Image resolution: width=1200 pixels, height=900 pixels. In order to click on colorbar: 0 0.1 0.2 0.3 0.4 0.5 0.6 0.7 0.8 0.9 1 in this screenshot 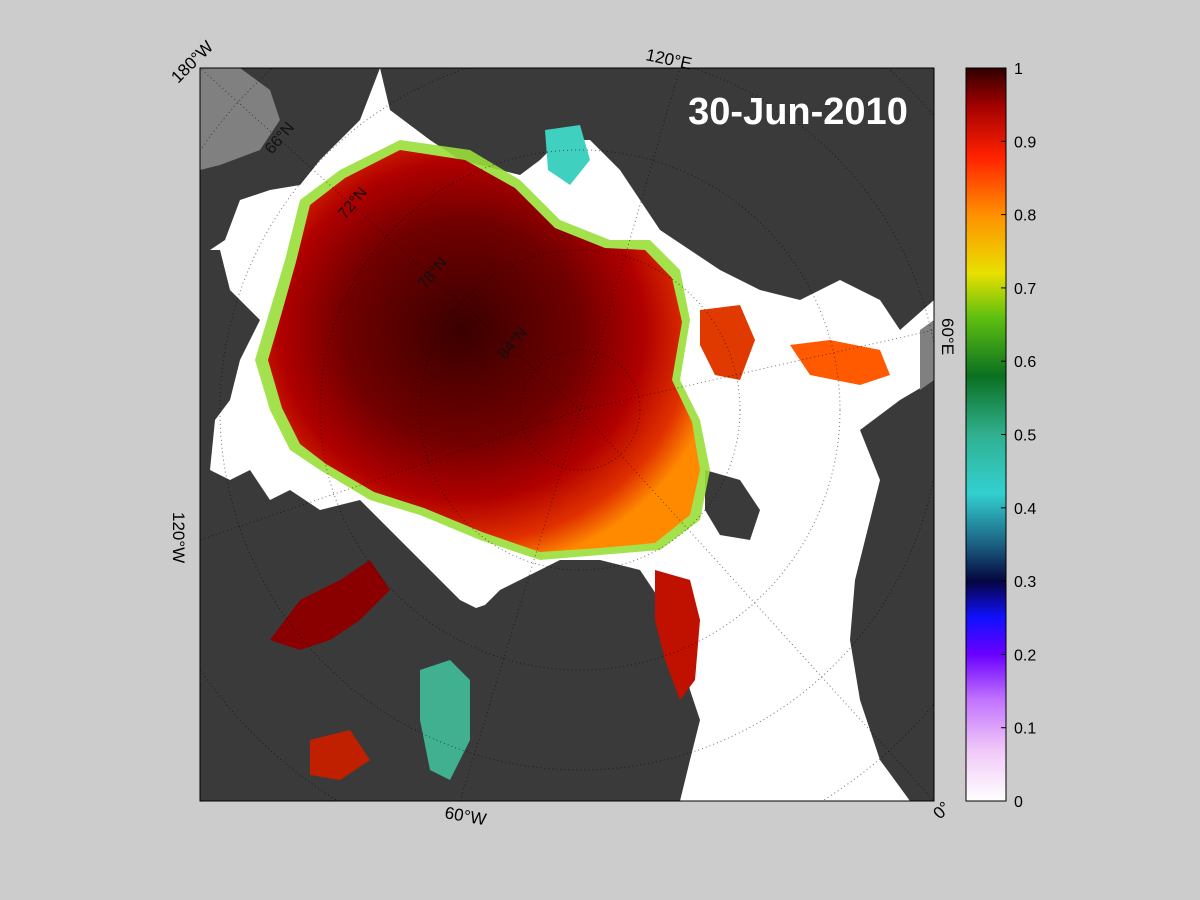, I will do `click(1000, 436)`.